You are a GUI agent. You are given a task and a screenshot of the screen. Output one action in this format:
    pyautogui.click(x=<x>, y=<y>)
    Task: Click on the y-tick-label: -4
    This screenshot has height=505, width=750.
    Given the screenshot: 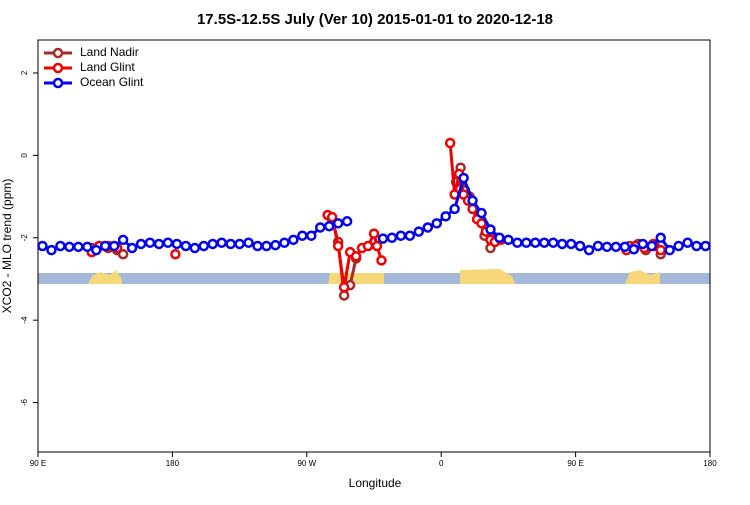 What is the action you would take?
    pyautogui.click(x=24, y=320)
    